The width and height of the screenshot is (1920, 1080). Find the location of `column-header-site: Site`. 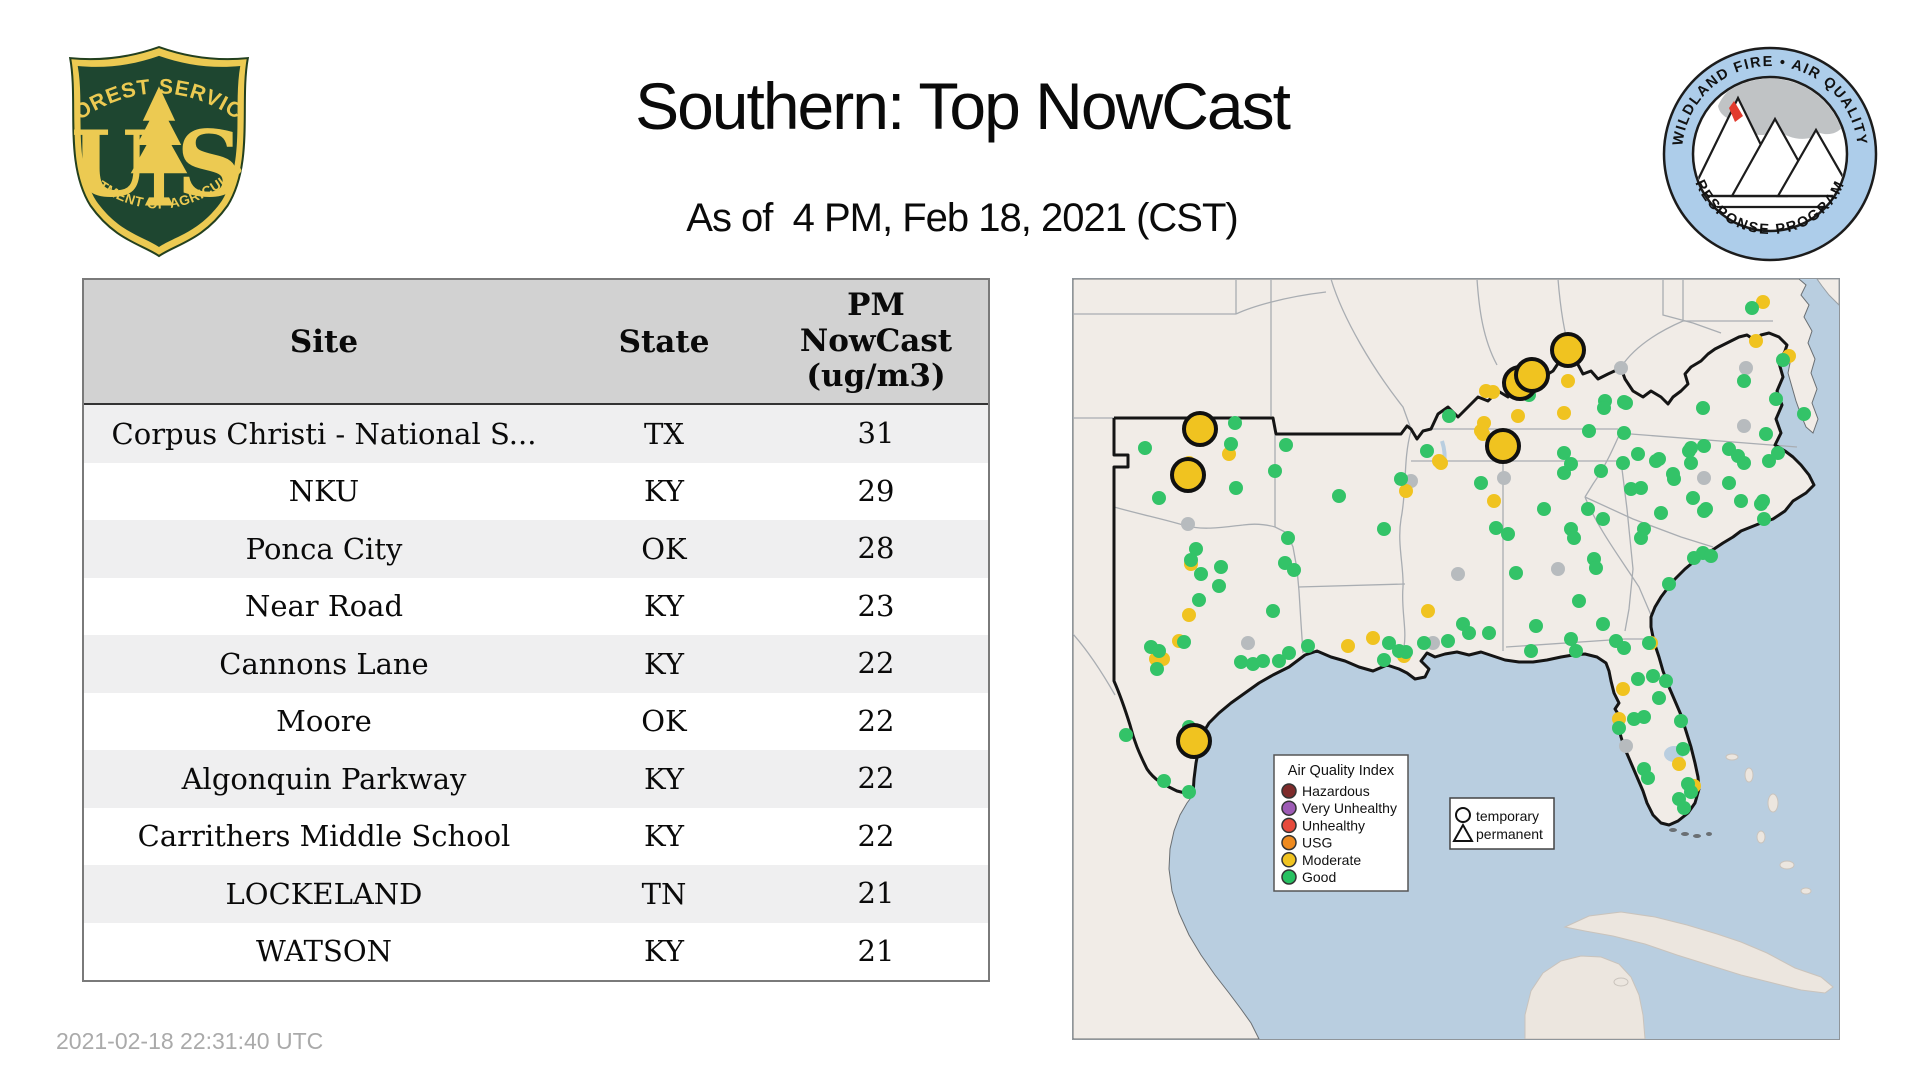

column-header-site: Site is located at coordinates (324, 341).